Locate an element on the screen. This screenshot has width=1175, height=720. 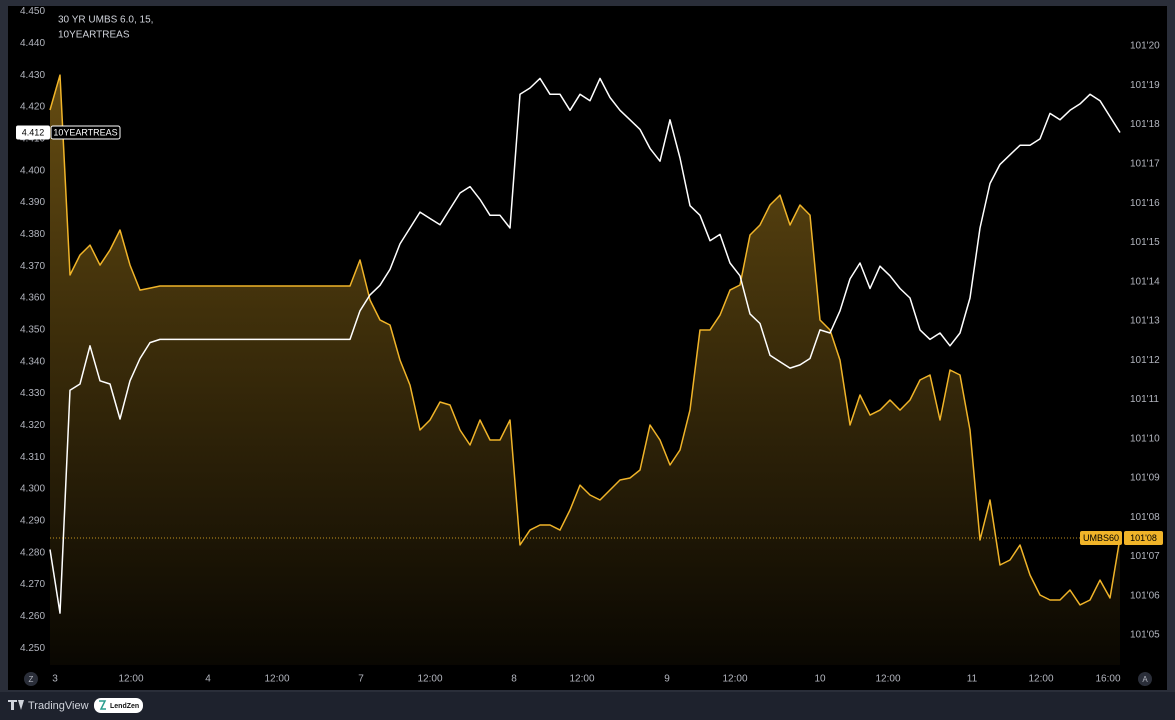
y2-tick-label: 101'07 is located at coordinates (1145, 556).